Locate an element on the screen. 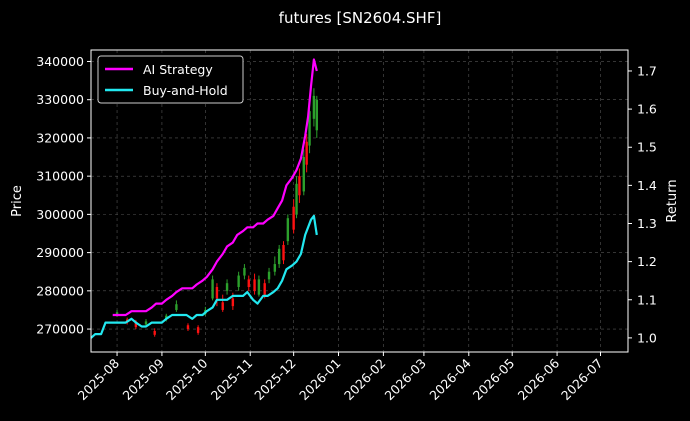  chart-title: futures [SN2604.SHF] is located at coordinates (360, 18).